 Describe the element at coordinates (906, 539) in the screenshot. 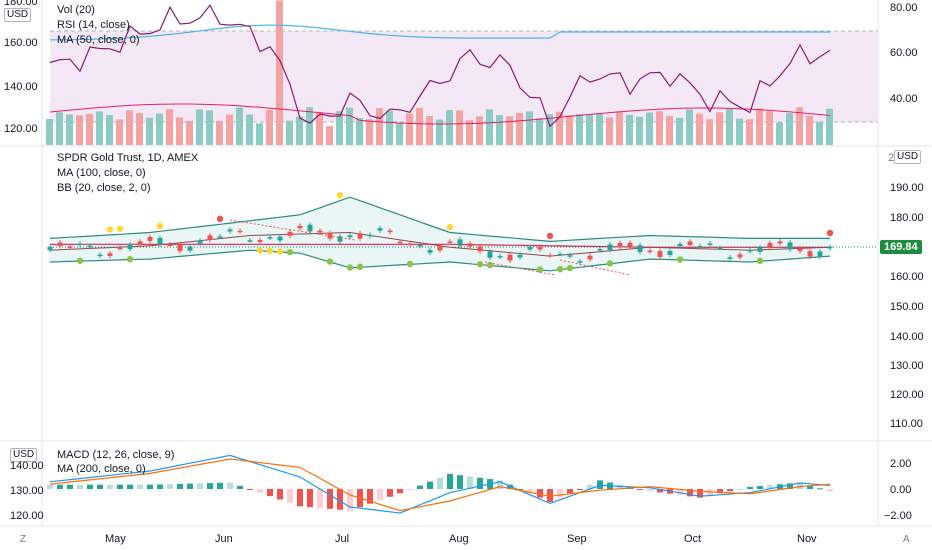

I see `auto-scale-button: A` at that location.